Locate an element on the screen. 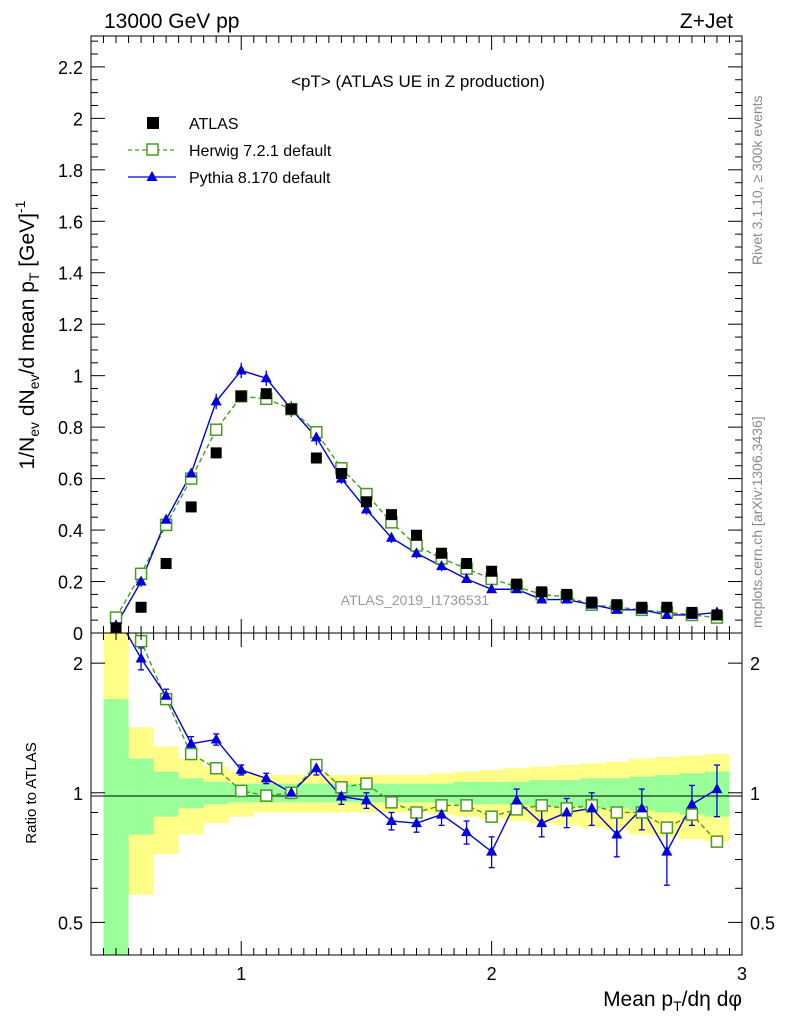 Image resolution: width=786 pixels, height=1024 pixels. ratio-y-axis-title: Ratio to ATLAS is located at coordinates (31, 792).